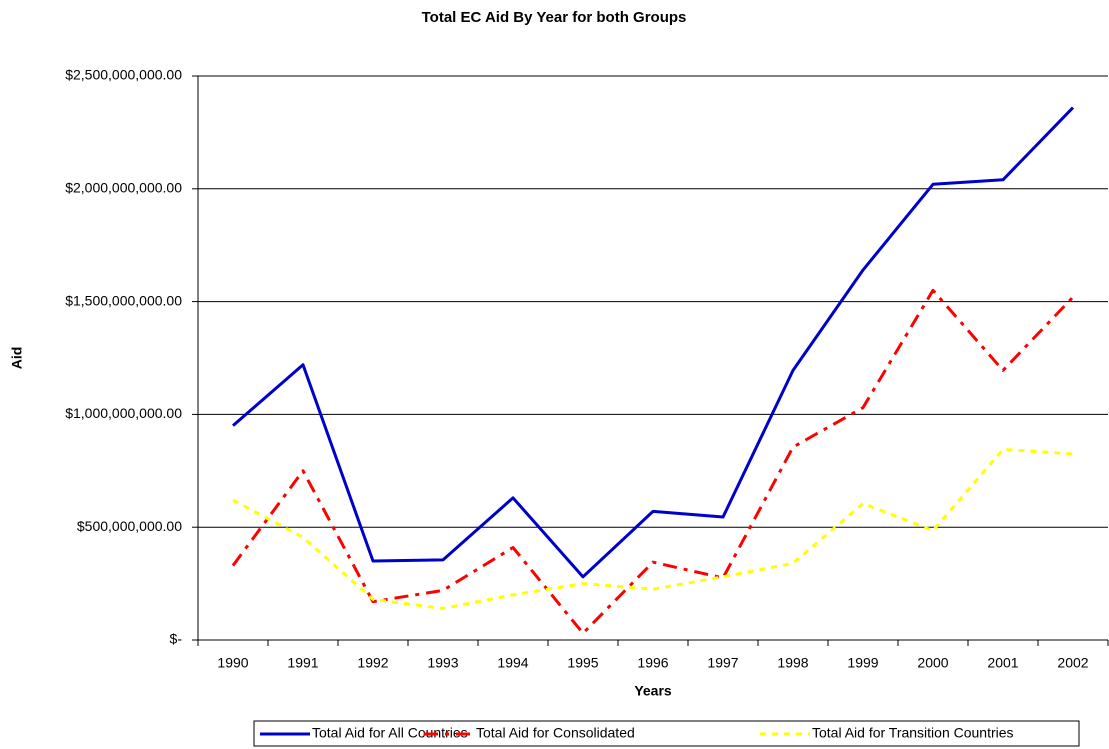  I want to click on x-tick-label: 2000, so click(932, 663).